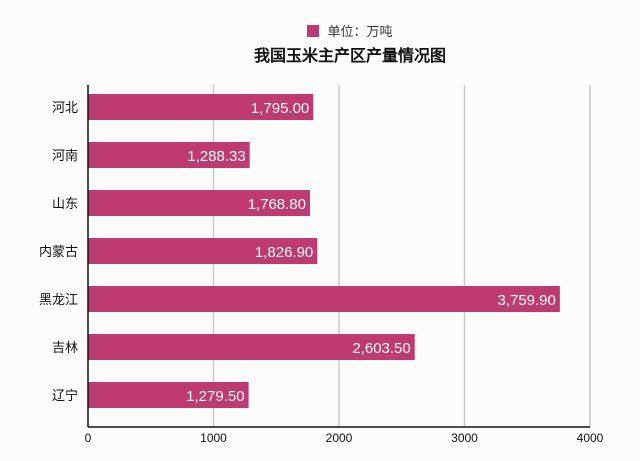 This screenshot has width=640, height=461. What do you see at coordinates (213, 438) in the screenshot?
I see `x-tick-label: 1000` at bounding box center [213, 438].